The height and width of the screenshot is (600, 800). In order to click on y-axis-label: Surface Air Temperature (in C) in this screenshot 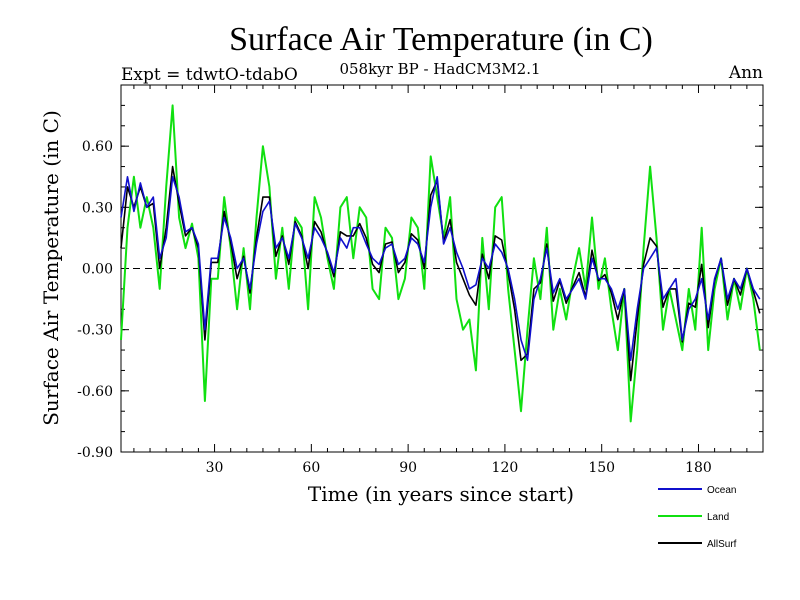, I will do `click(51, 268)`.